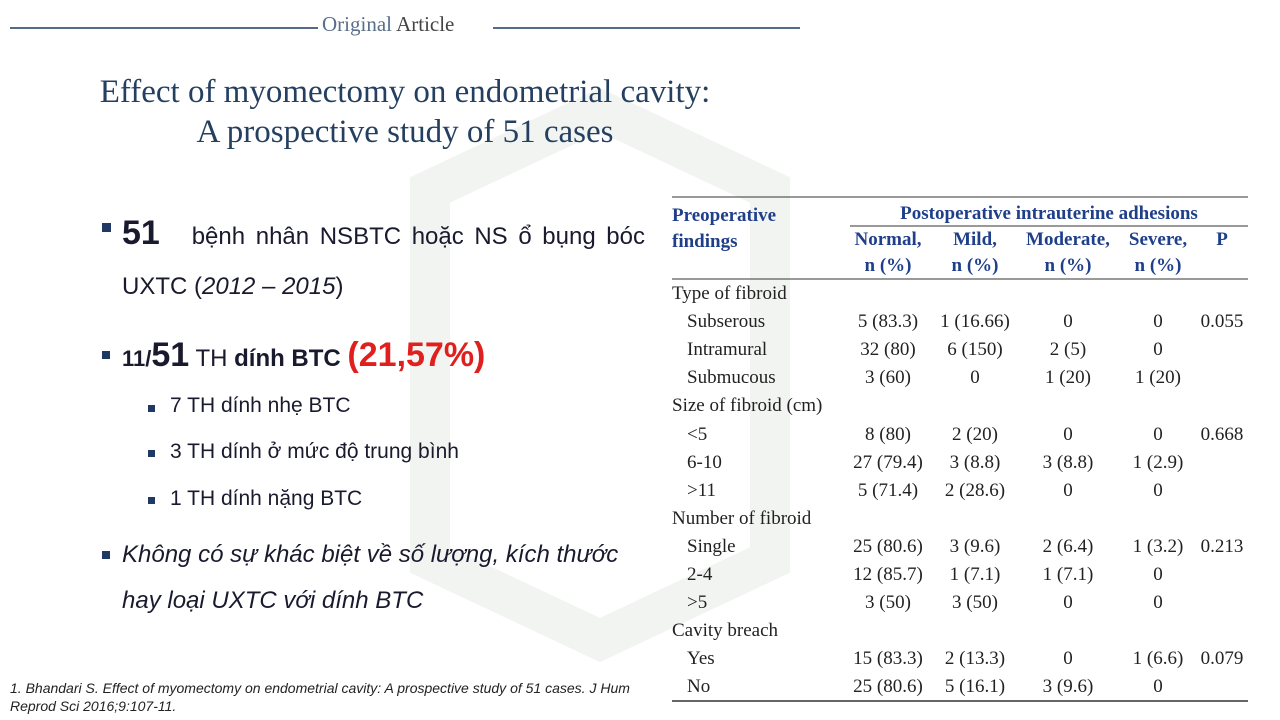  I want to click on row-label: No, so click(699, 687).